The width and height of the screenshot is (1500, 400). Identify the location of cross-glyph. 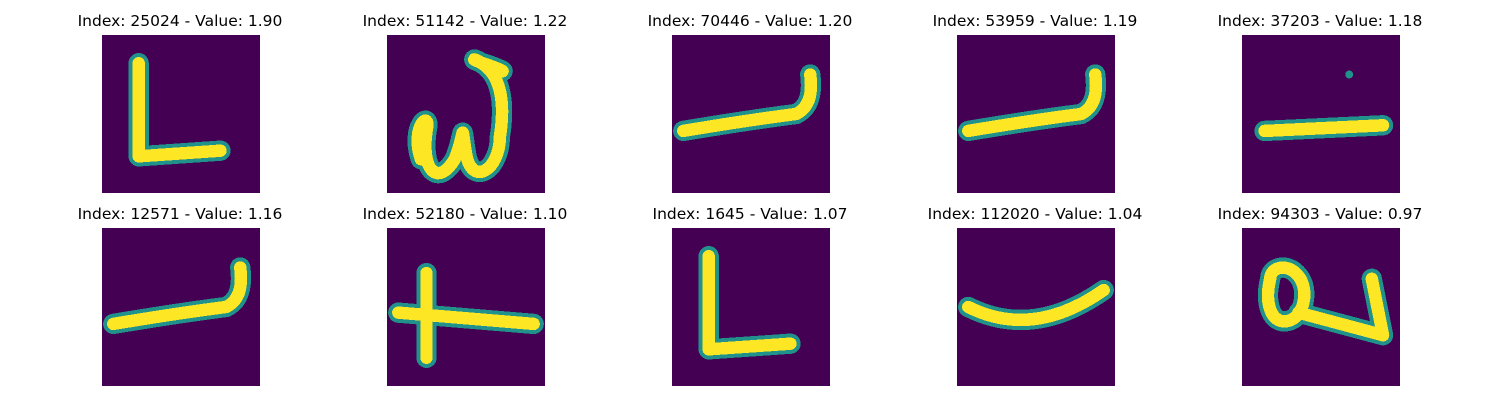
(466, 307).